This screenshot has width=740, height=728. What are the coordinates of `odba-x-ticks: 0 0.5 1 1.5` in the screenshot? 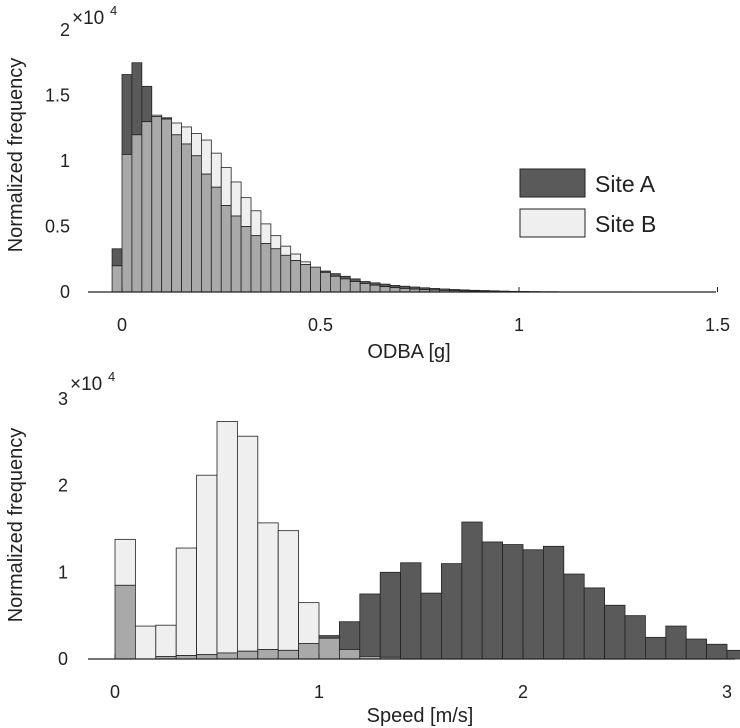 It's located at (423, 311).